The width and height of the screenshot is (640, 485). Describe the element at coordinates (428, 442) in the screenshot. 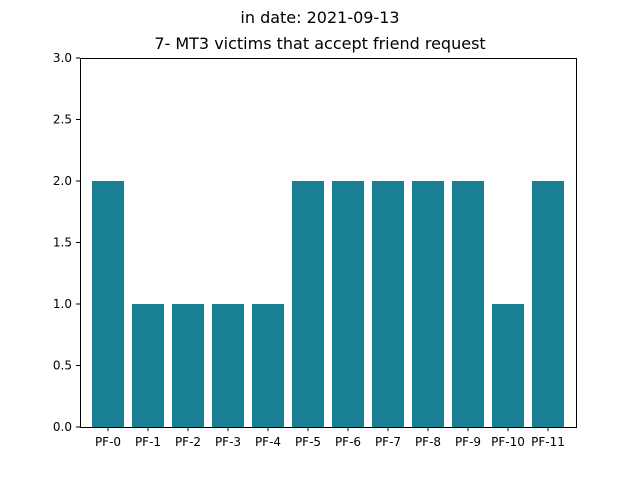

I see `x-tick-label: PF-8` at that location.